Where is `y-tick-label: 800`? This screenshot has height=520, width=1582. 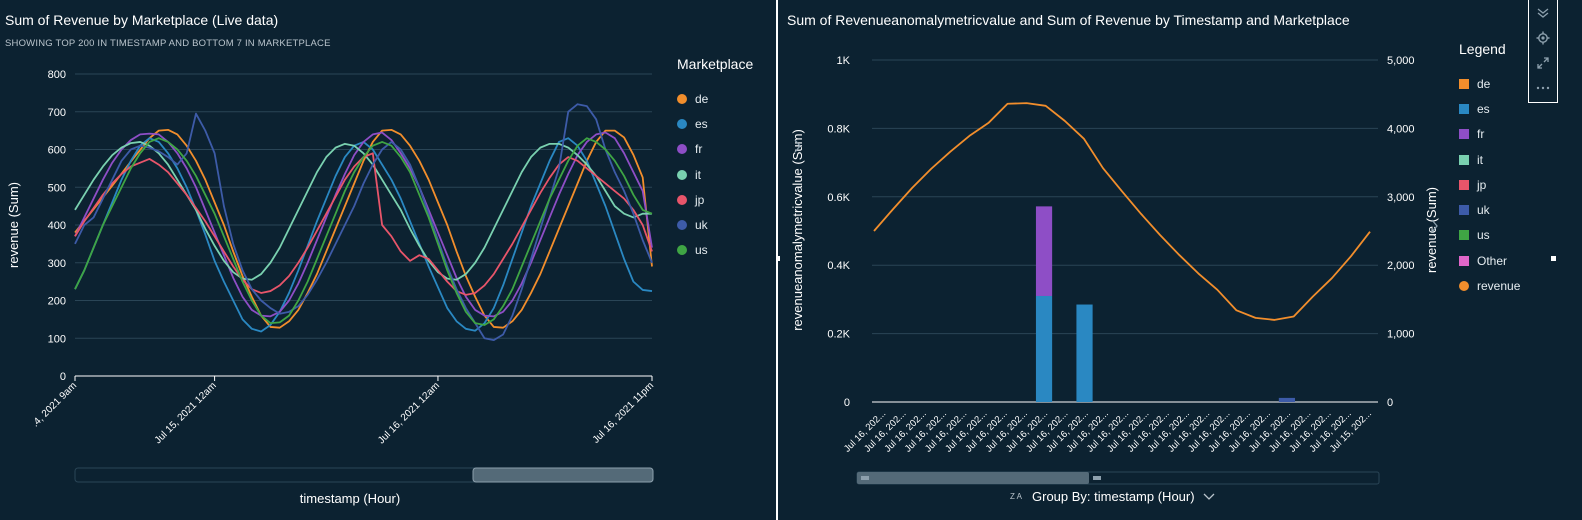
y-tick-label: 800 is located at coordinates (57, 75).